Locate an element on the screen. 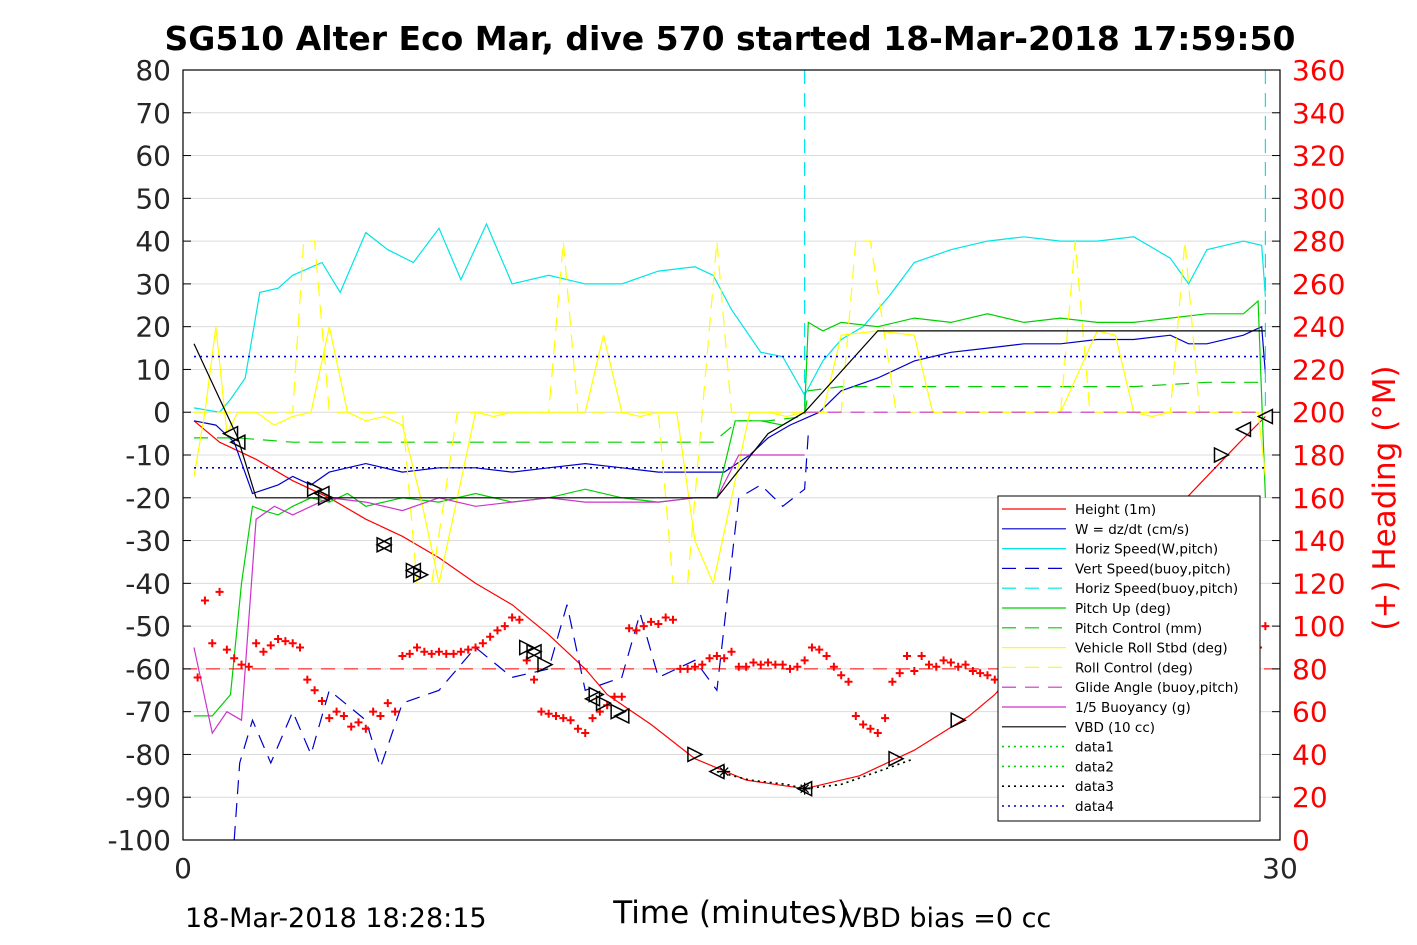 The width and height of the screenshot is (1417, 945). legend-entry: Vehicle Roll Stbd (deg) is located at coordinates (1151, 649).